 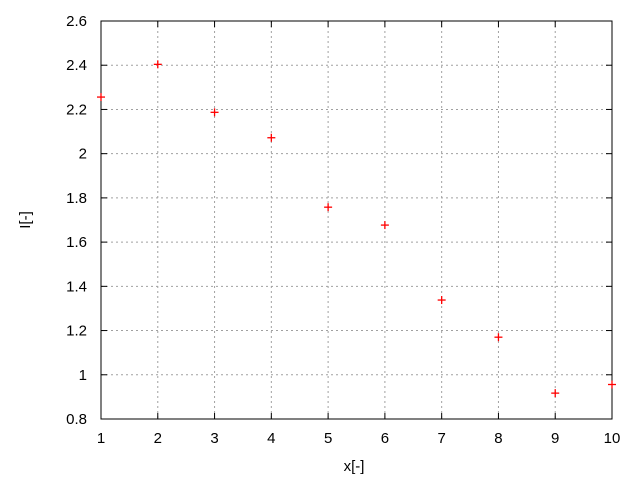 What do you see at coordinates (76, 419) in the screenshot?
I see `y-tick-label: 0.8` at bounding box center [76, 419].